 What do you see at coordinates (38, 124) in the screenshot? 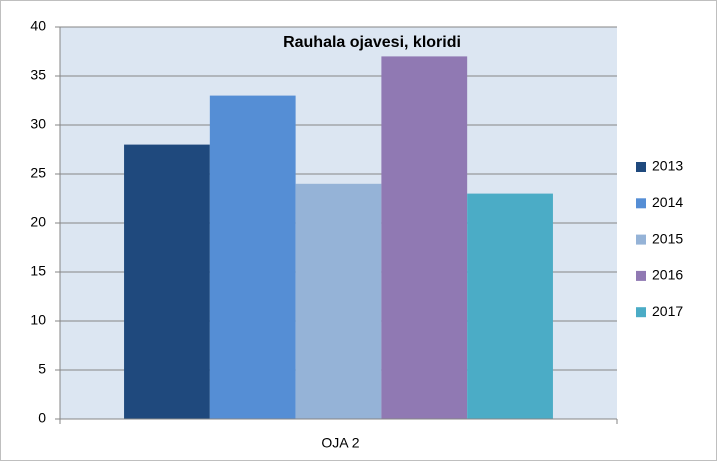
I see `y-tick-label: 30` at bounding box center [38, 124].